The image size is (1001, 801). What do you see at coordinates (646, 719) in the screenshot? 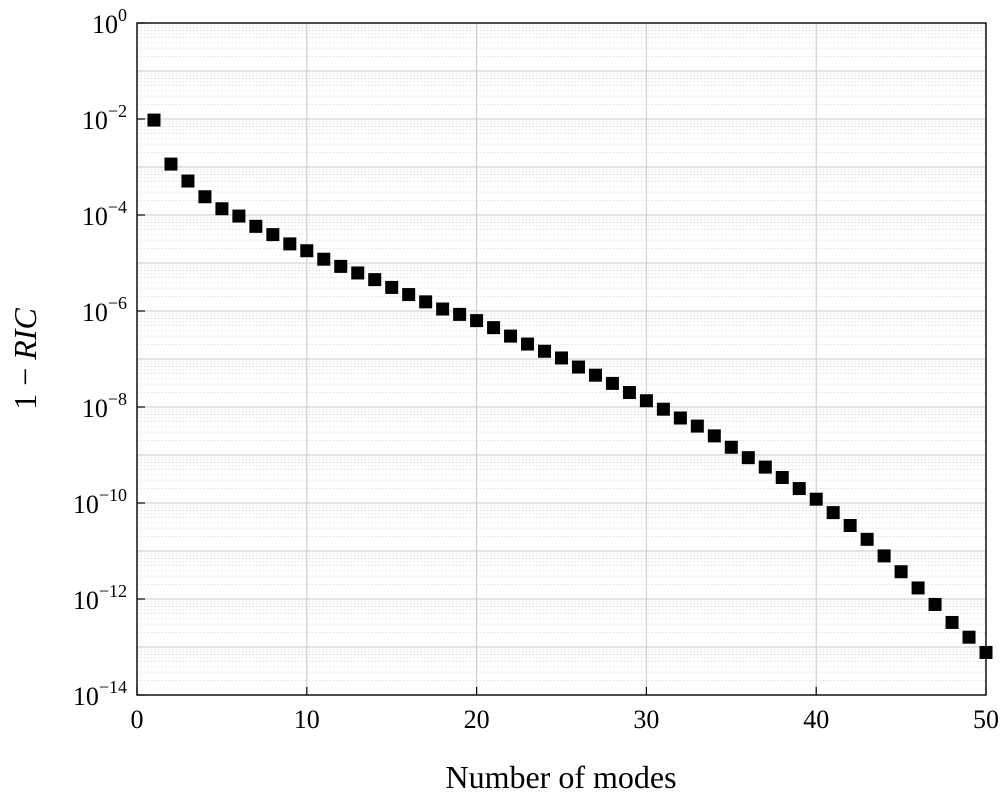
I see `x-tick-label: 30` at bounding box center [646, 719].